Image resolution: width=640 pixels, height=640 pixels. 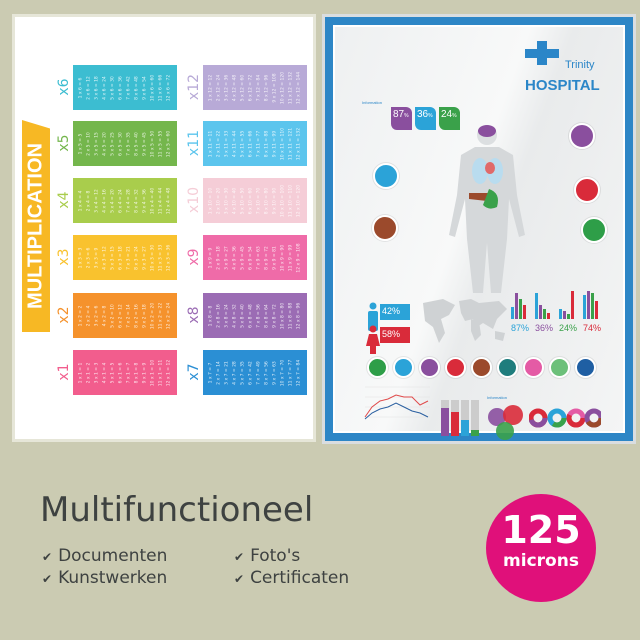 What do you see at coordinates (194, 257) in the screenshot?
I see `table-label: x9` at bounding box center [194, 257].